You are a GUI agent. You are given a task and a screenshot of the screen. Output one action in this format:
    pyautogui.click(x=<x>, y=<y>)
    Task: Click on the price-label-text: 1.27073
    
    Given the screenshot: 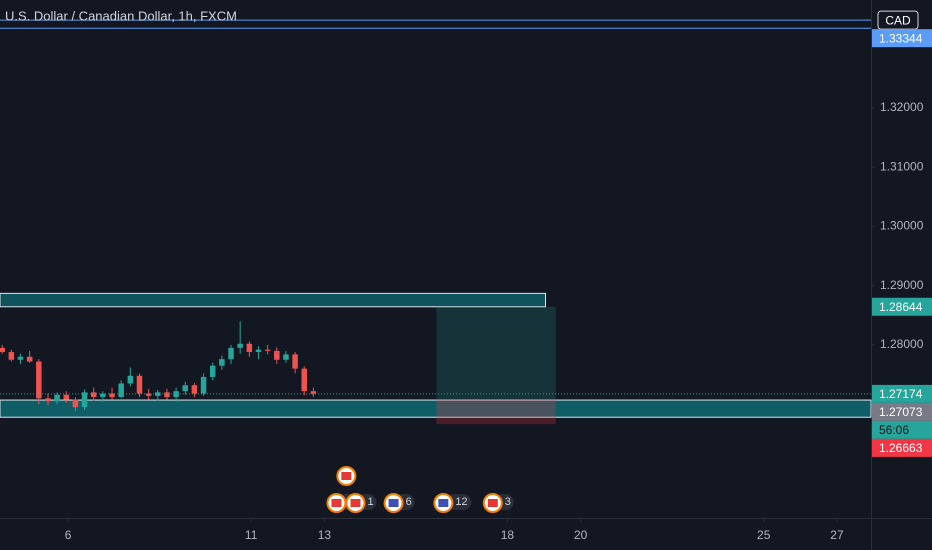 What is the action you would take?
    pyautogui.click(x=901, y=412)
    